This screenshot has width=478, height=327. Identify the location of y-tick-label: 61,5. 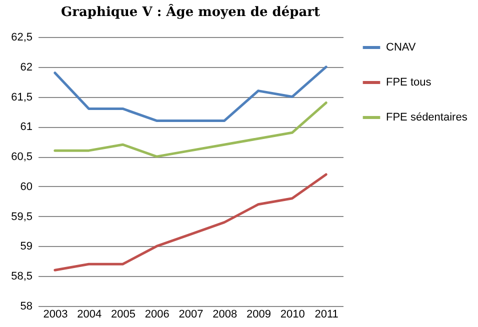
(21, 97).